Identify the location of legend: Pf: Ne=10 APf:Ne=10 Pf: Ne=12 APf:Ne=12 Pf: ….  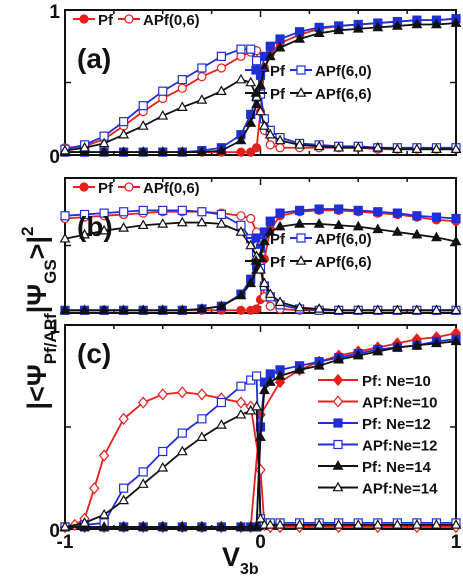
(378, 435).